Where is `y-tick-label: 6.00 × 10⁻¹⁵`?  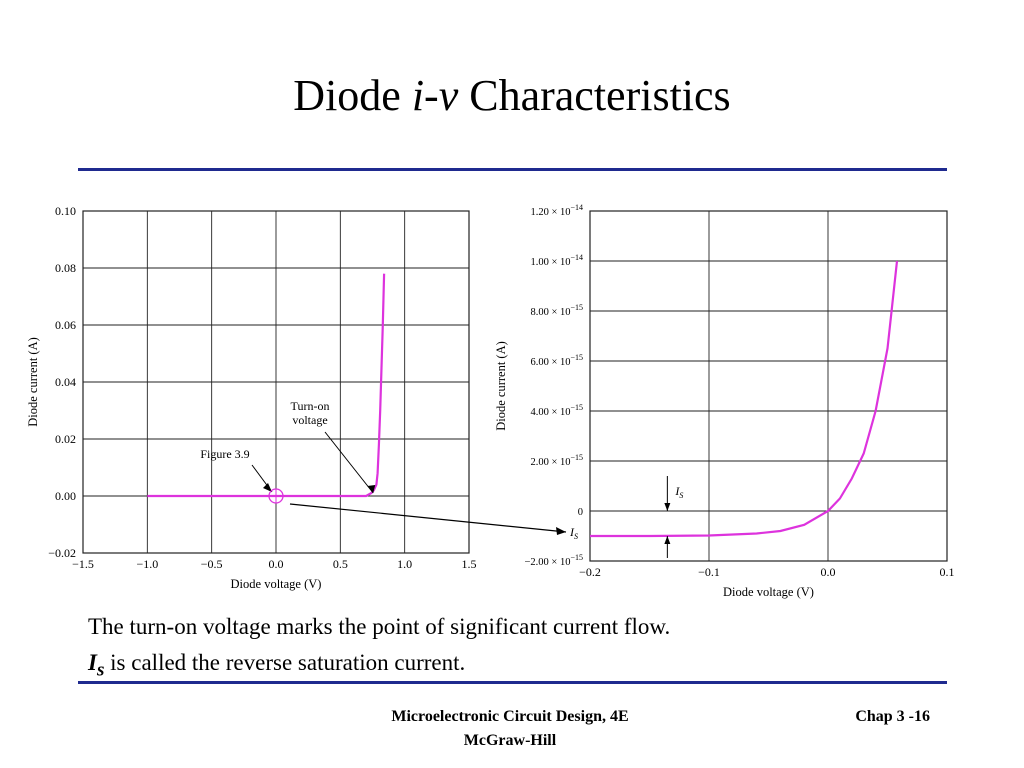 y-tick-label: 6.00 × 10⁻¹⁵ is located at coordinates (556, 360).